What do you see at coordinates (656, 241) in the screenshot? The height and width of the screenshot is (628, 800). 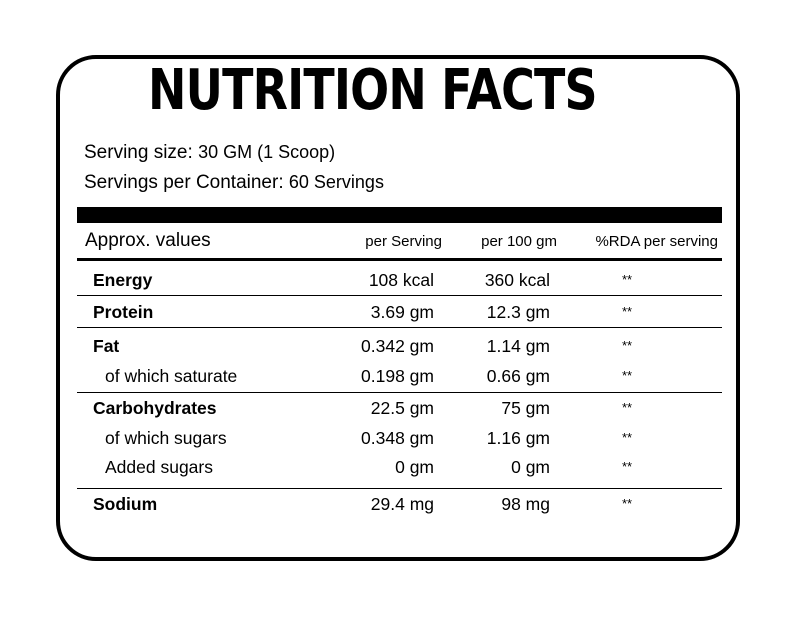 I see `column-header-rda: %RDA per serving` at bounding box center [656, 241].